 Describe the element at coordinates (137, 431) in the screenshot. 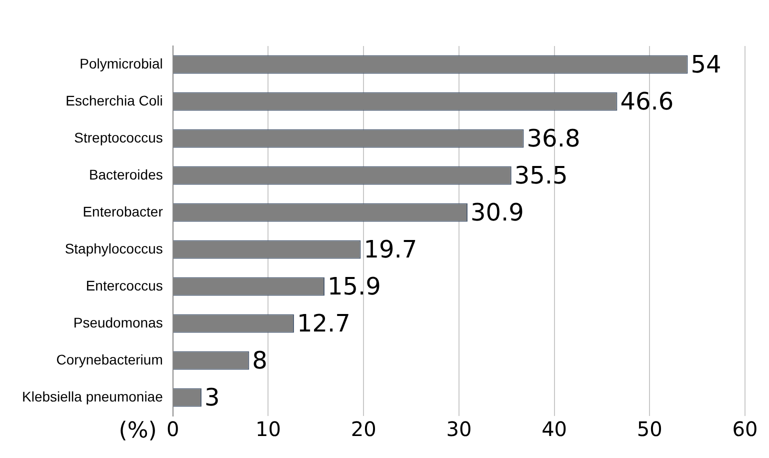

I see `x-axis-title: (%)` at that location.